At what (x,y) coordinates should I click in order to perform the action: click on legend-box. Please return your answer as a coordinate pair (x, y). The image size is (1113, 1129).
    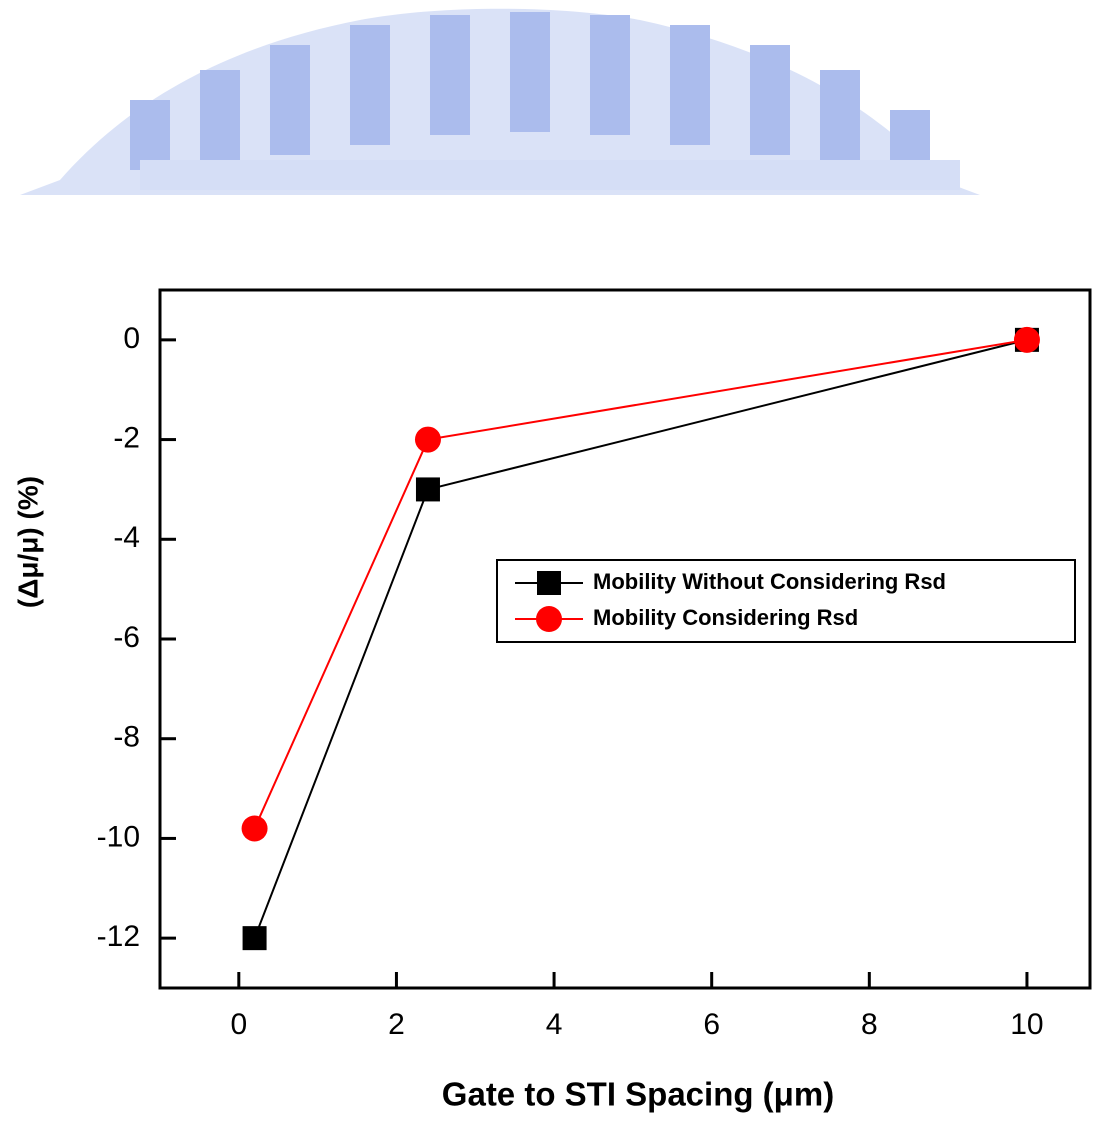
    Looking at the image, I should click on (786, 601).